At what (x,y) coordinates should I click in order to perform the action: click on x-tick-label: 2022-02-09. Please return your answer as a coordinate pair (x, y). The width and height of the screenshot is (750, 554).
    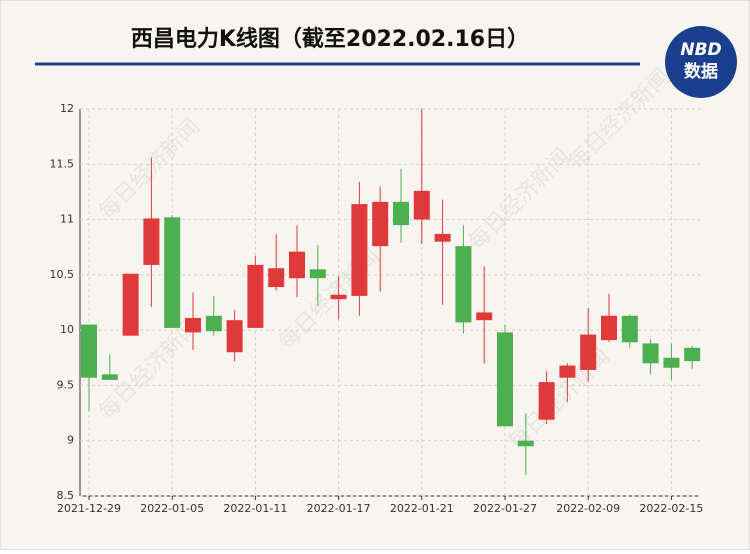
    Looking at the image, I should click on (588, 508).